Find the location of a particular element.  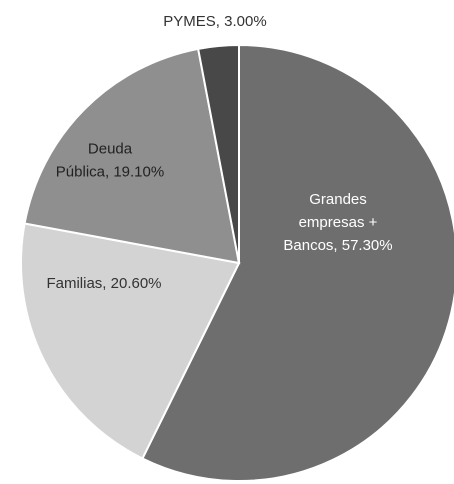

data-label-pymes: PYMES, 3.00% is located at coordinates (214, 21).